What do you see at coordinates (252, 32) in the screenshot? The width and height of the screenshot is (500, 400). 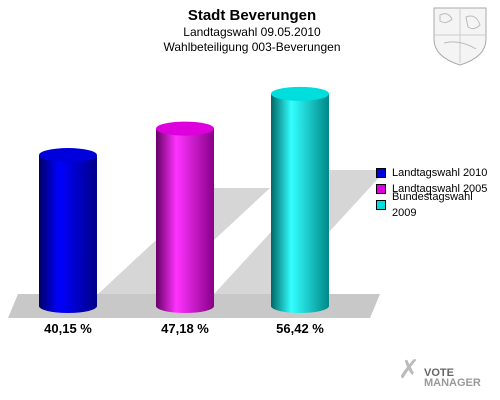 I see `chart-subtitle-election: Landtagswahl 09.05.2010` at bounding box center [252, 32].